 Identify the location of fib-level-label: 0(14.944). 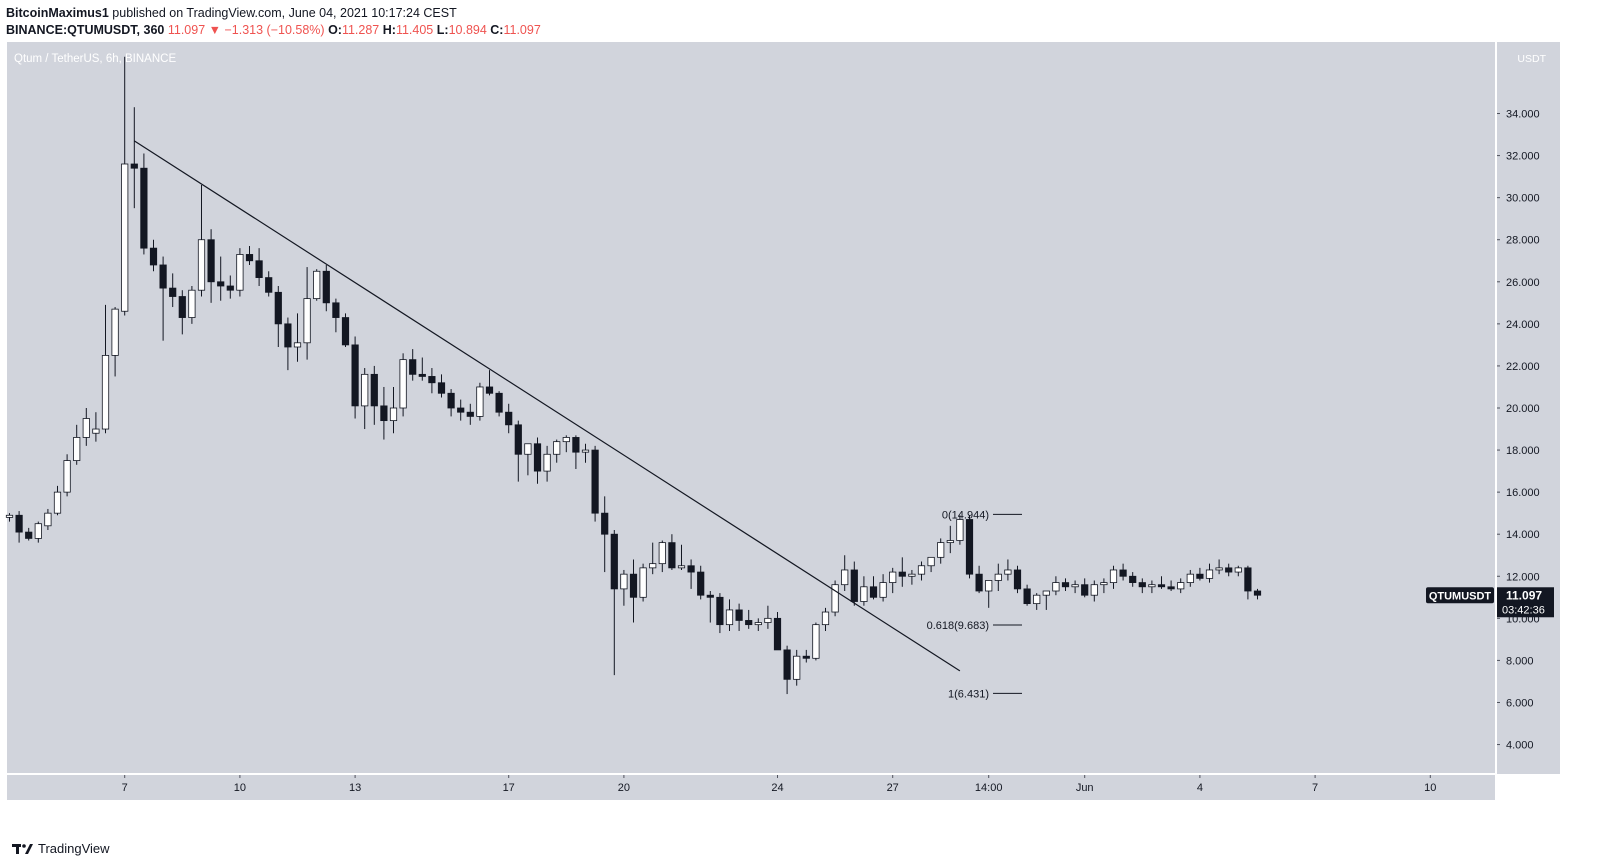
(965, 515).